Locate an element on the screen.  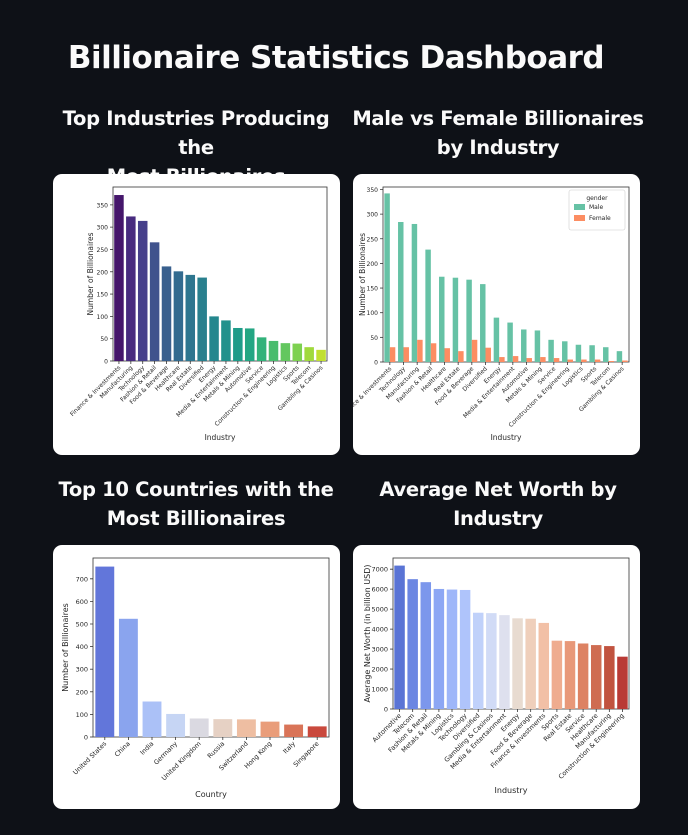
heading-line: Average Net Worth by is located at coordinates (498, 489).